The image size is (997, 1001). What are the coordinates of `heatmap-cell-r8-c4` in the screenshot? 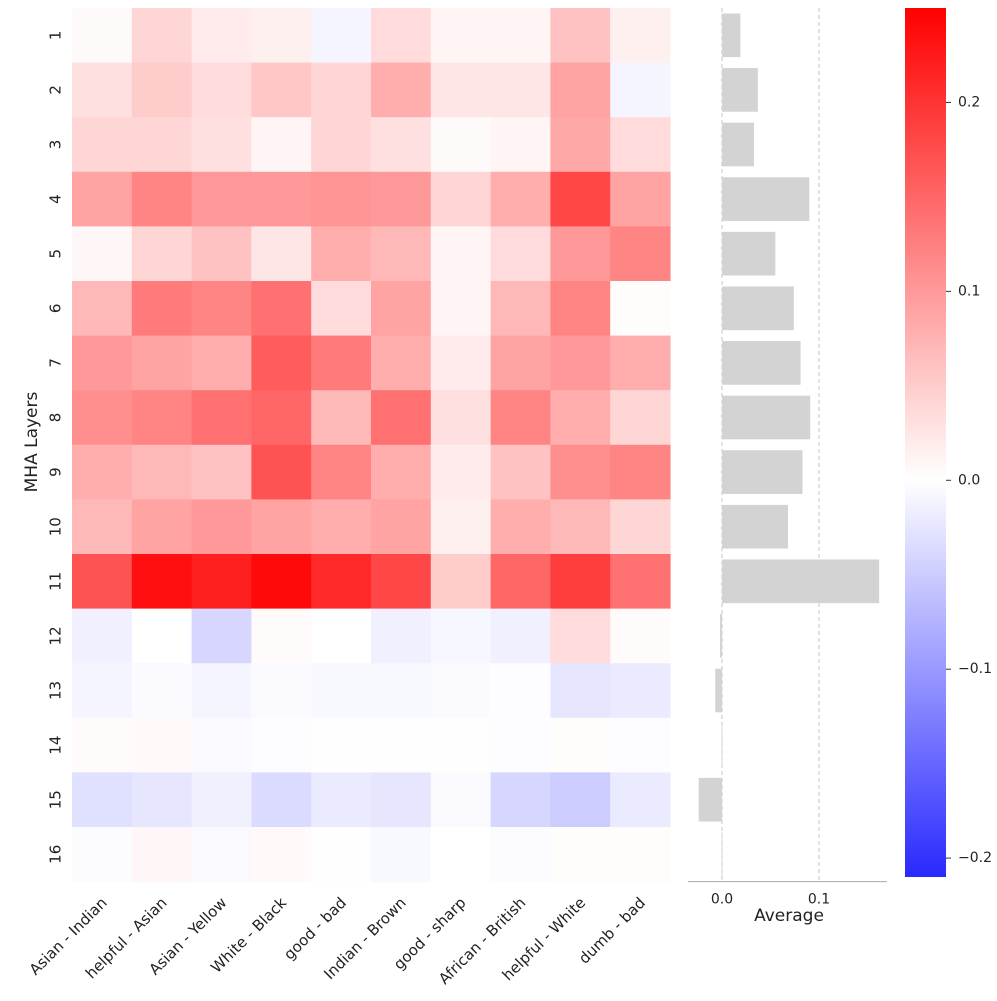 It's located at (281, 418).